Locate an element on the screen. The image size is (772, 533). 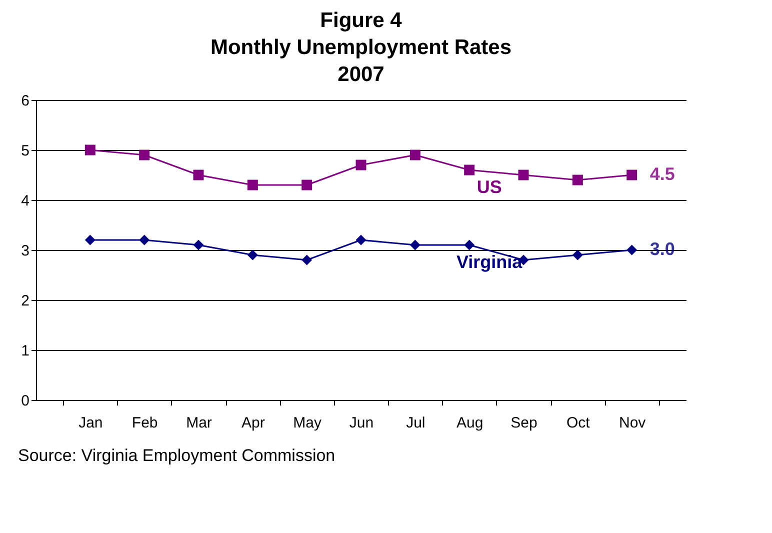
annotation: 4.5 is located at coordinates (662, 174).